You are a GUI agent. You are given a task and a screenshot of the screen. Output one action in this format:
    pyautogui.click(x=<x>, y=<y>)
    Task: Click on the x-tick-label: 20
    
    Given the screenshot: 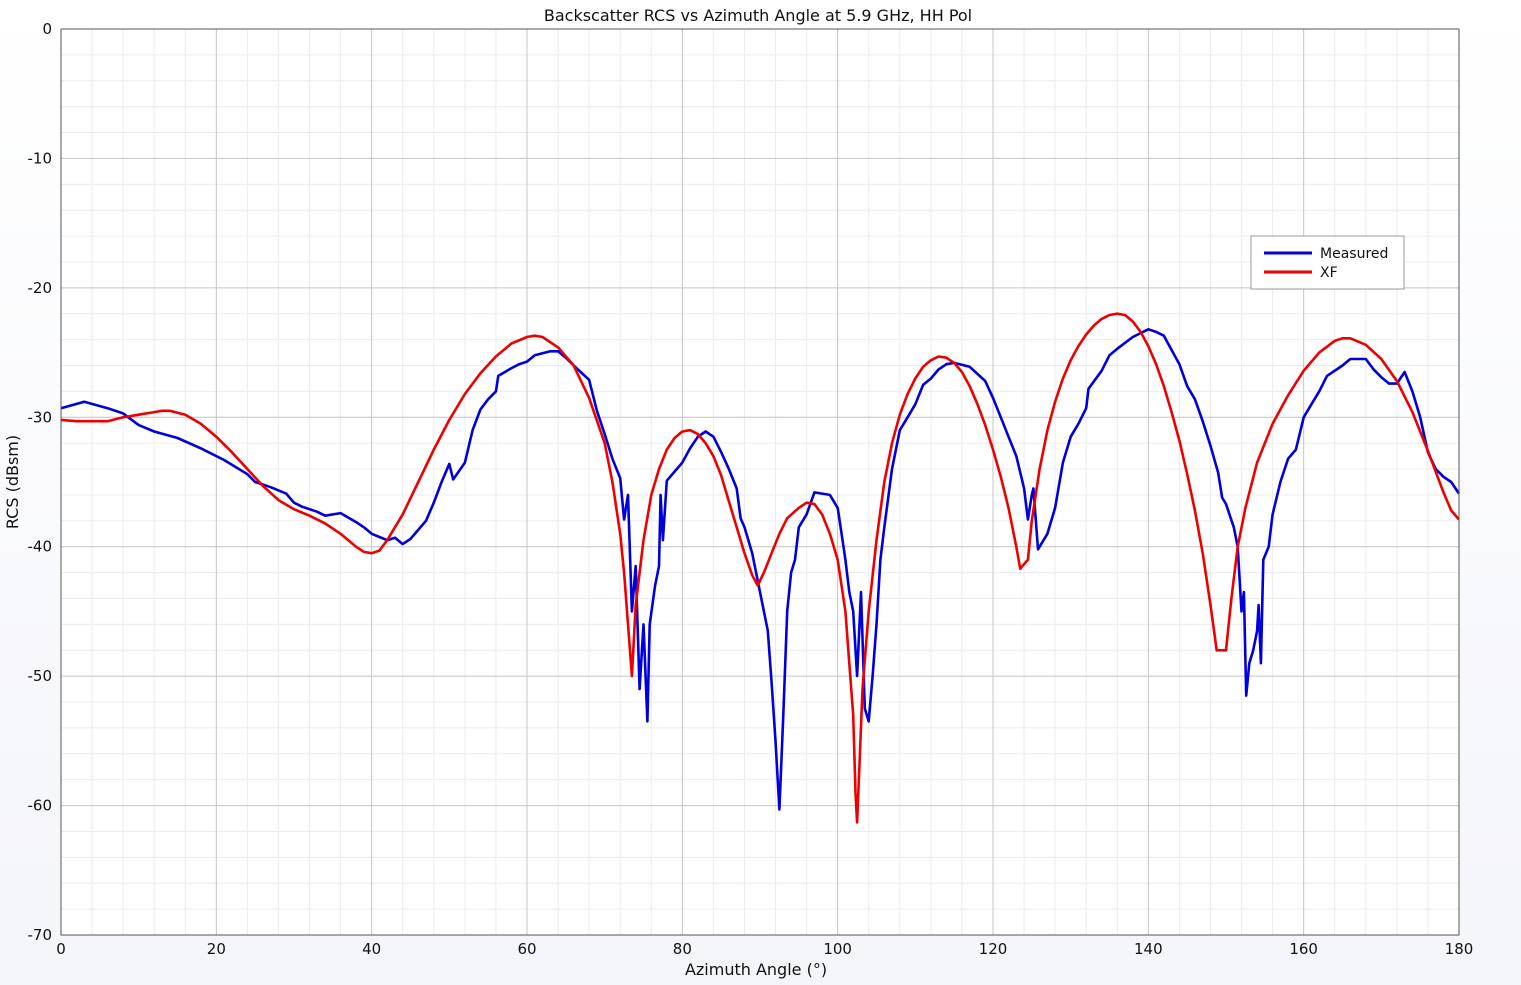 What is the action you would take?
    pyautogui.click(x=216, y=949)
    